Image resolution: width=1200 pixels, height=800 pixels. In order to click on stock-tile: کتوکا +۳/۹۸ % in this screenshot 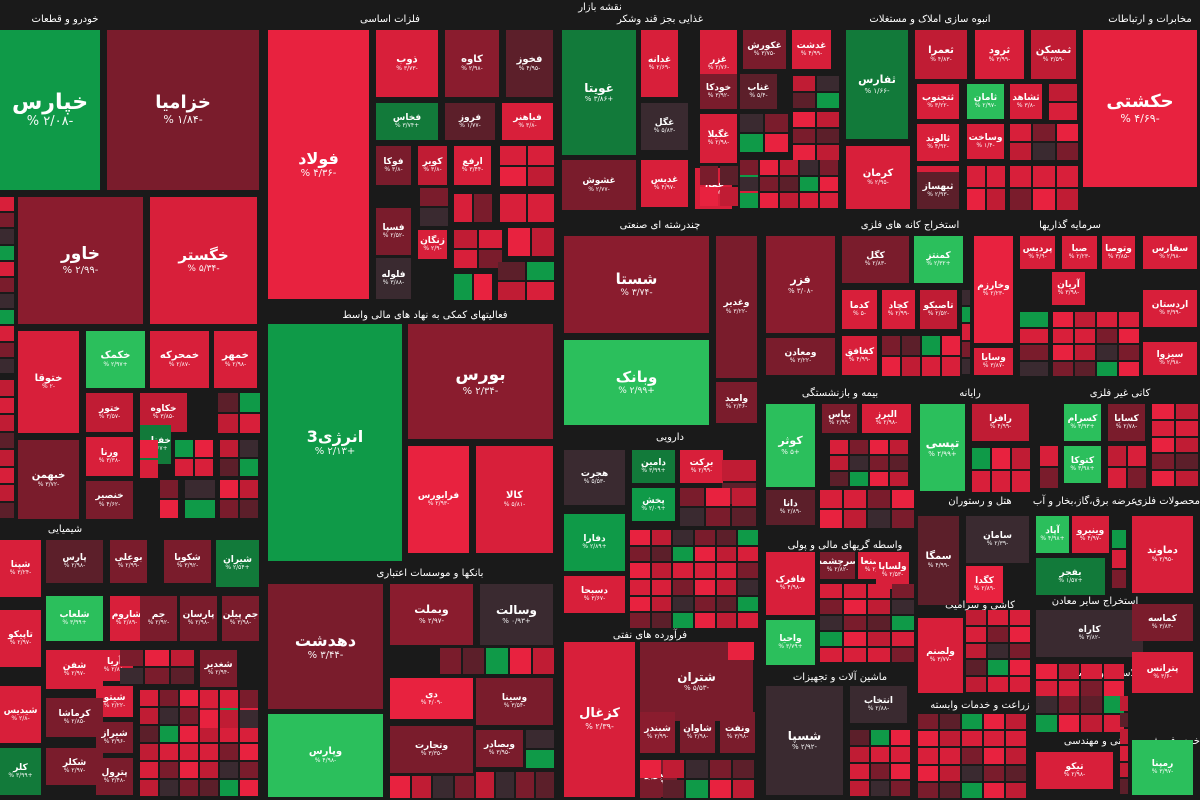, I will do `click(1082, 464)`.